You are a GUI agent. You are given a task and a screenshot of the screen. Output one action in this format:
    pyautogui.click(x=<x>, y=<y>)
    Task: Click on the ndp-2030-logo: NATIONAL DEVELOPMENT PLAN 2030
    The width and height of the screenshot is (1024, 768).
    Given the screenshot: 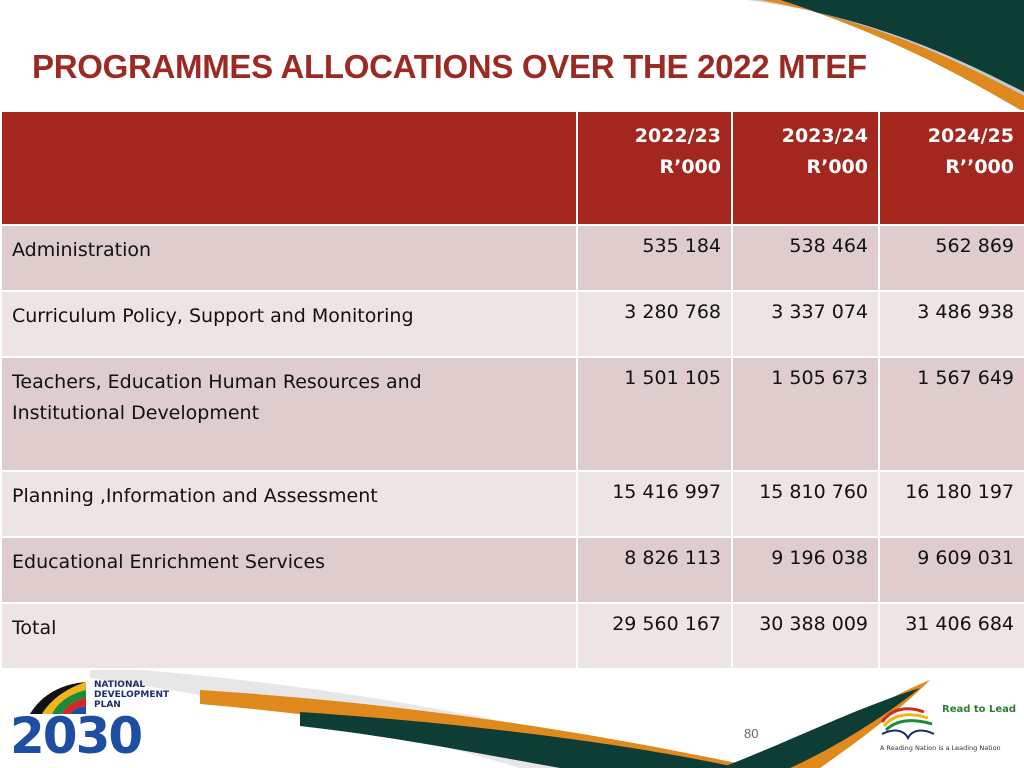 What is the action you would take?
    pyautogui.click(x=98, y=720)
    